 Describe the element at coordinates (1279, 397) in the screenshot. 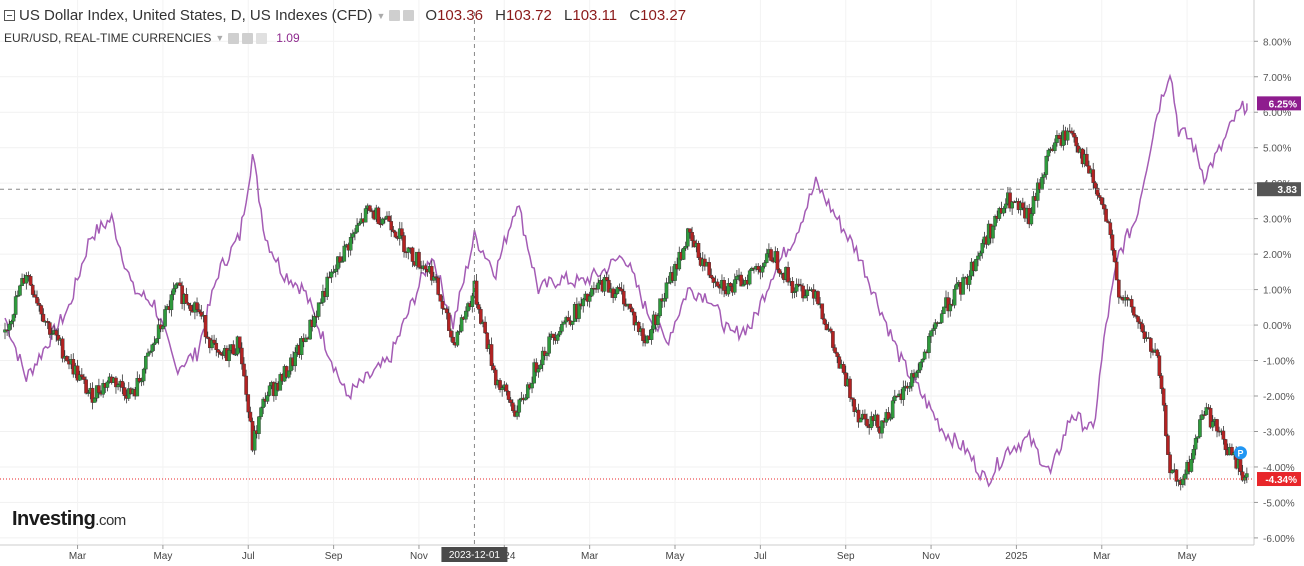

I see `y-tick-label: -2.00%` at that location.